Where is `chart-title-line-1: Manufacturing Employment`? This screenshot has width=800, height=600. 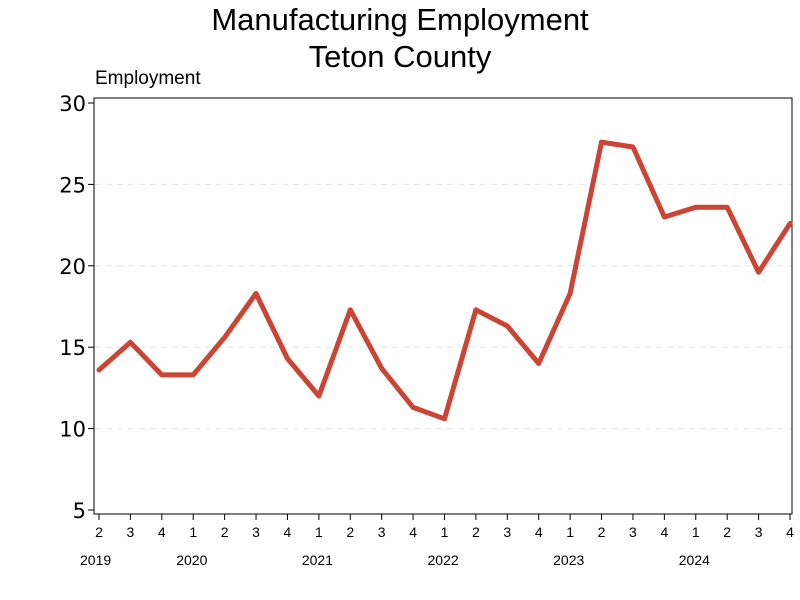 chart-title-line-1: Manufacturing Employment is located at coordinates (400, 19).